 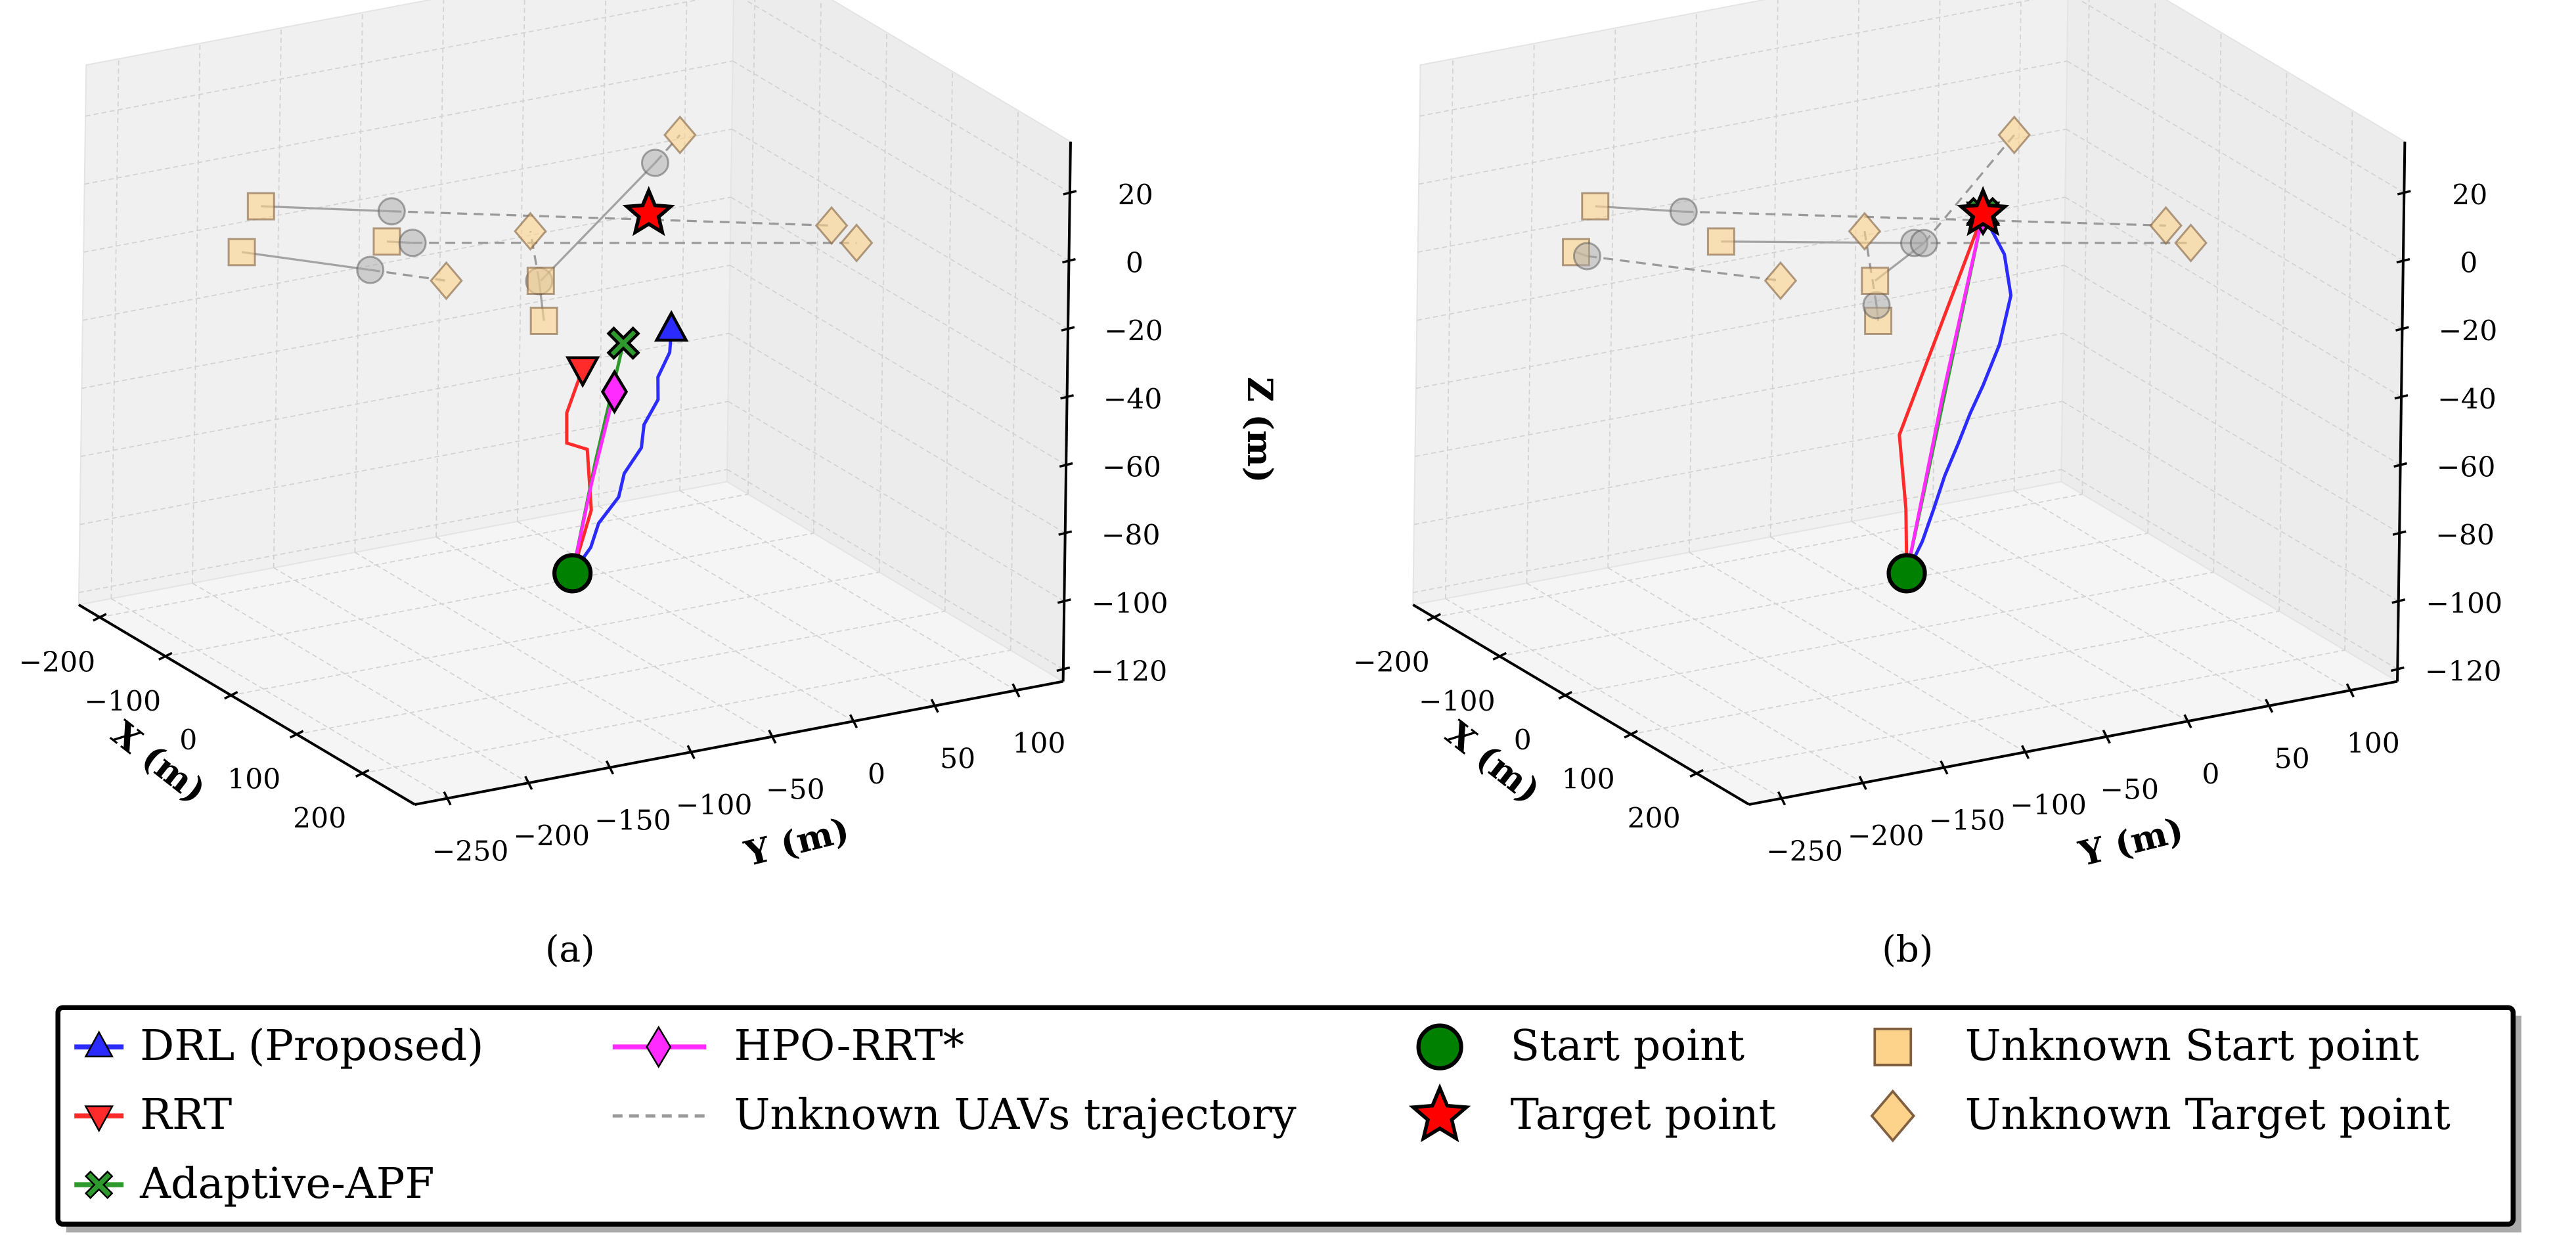 What do you see at coordinates (99, 1044) in the screenshot?
I see `drl-legend-marker` at bounding box center [99, 1044].